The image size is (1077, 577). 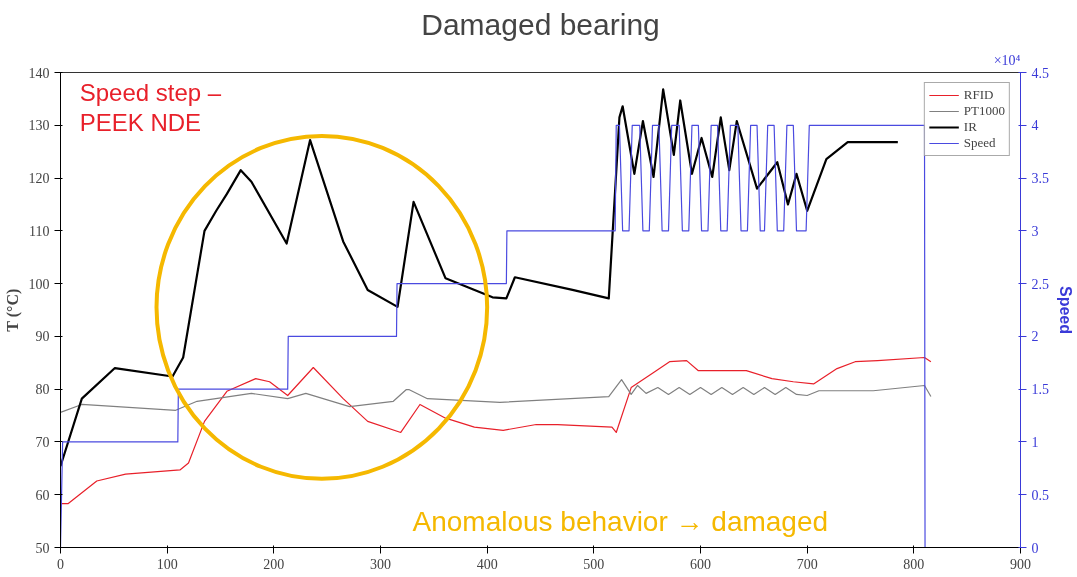 What do you see at coordinates (807, 564) in the screenshot?
I see `x-tick-label: 700` at bounding box center [807, 564].